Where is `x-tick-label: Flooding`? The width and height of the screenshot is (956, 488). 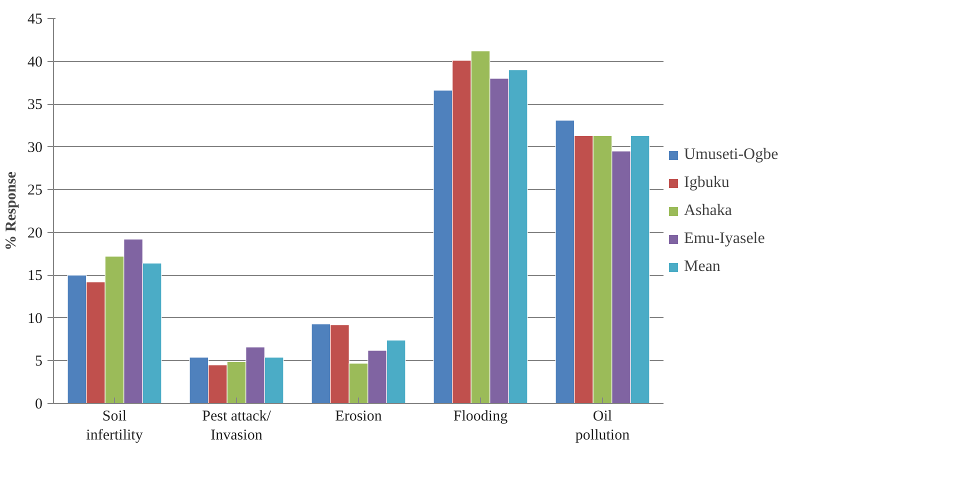 x-tick-label: Flooding is located at coordinates (480, 416).